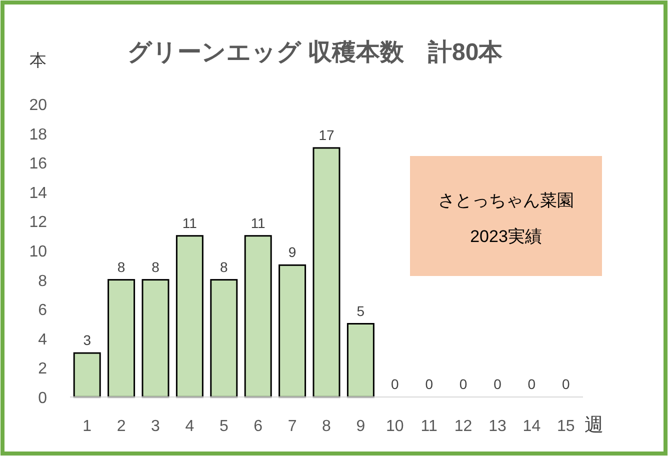 The height and width of the screenshot is (456, 668). I want to click on x-tick-label: 9, so click(361, 426).